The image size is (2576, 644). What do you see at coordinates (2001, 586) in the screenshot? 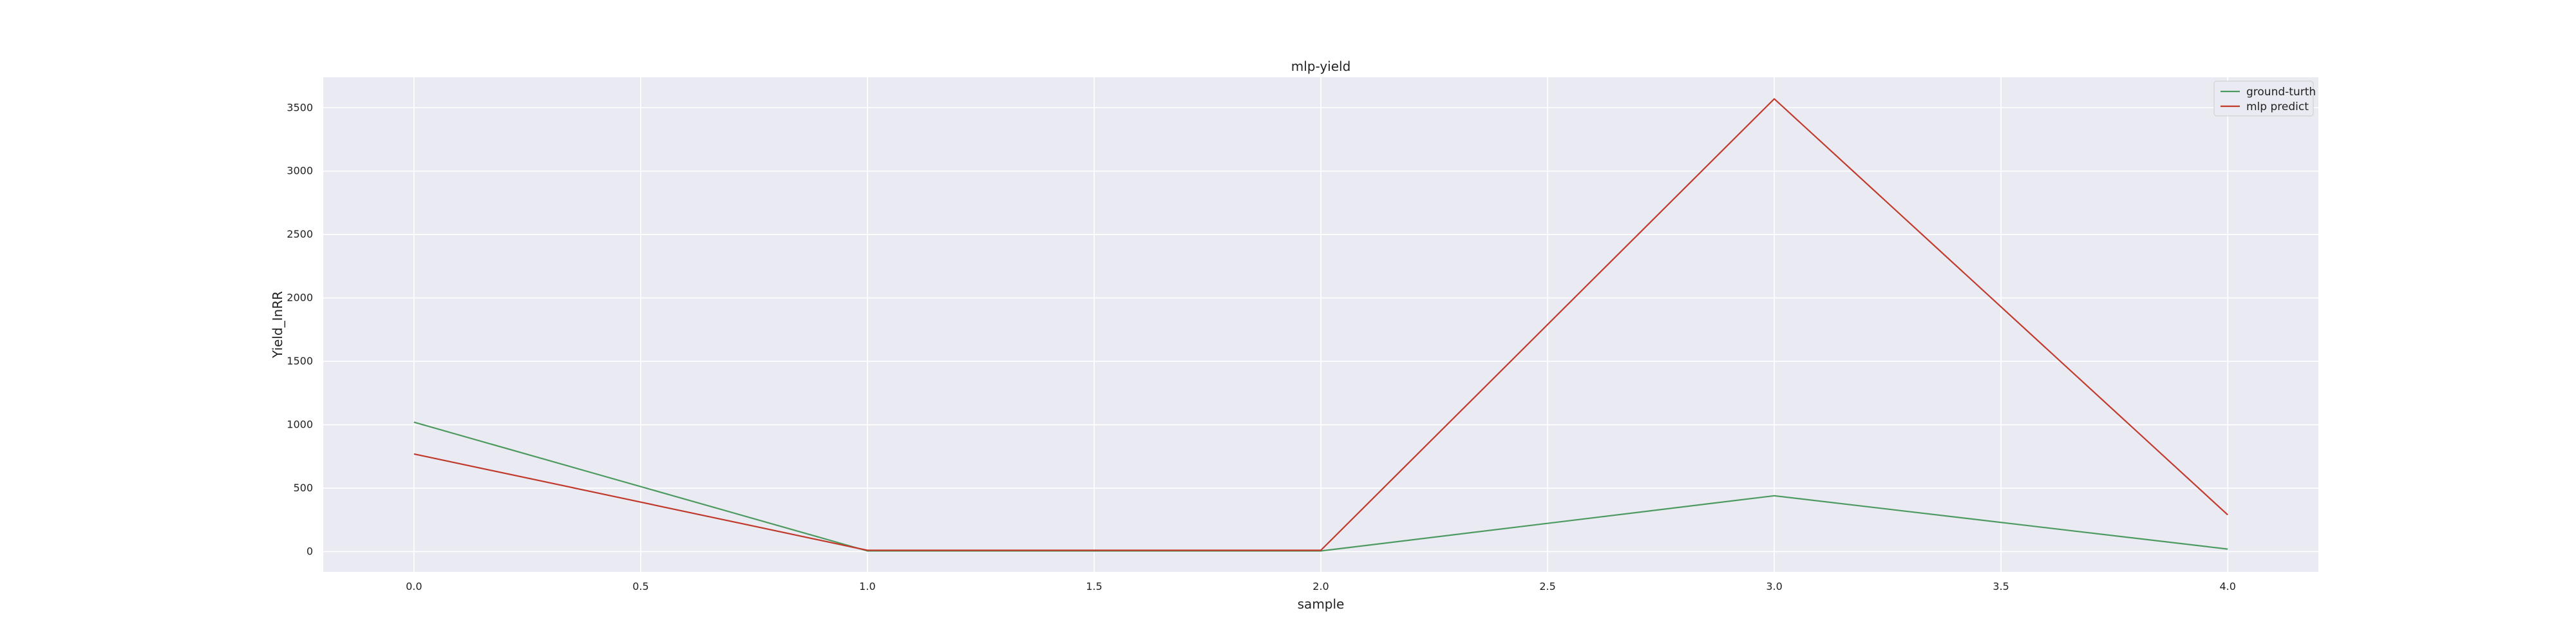
I see `x-tick-label: 3.5` at bounding box center [2001, 586].